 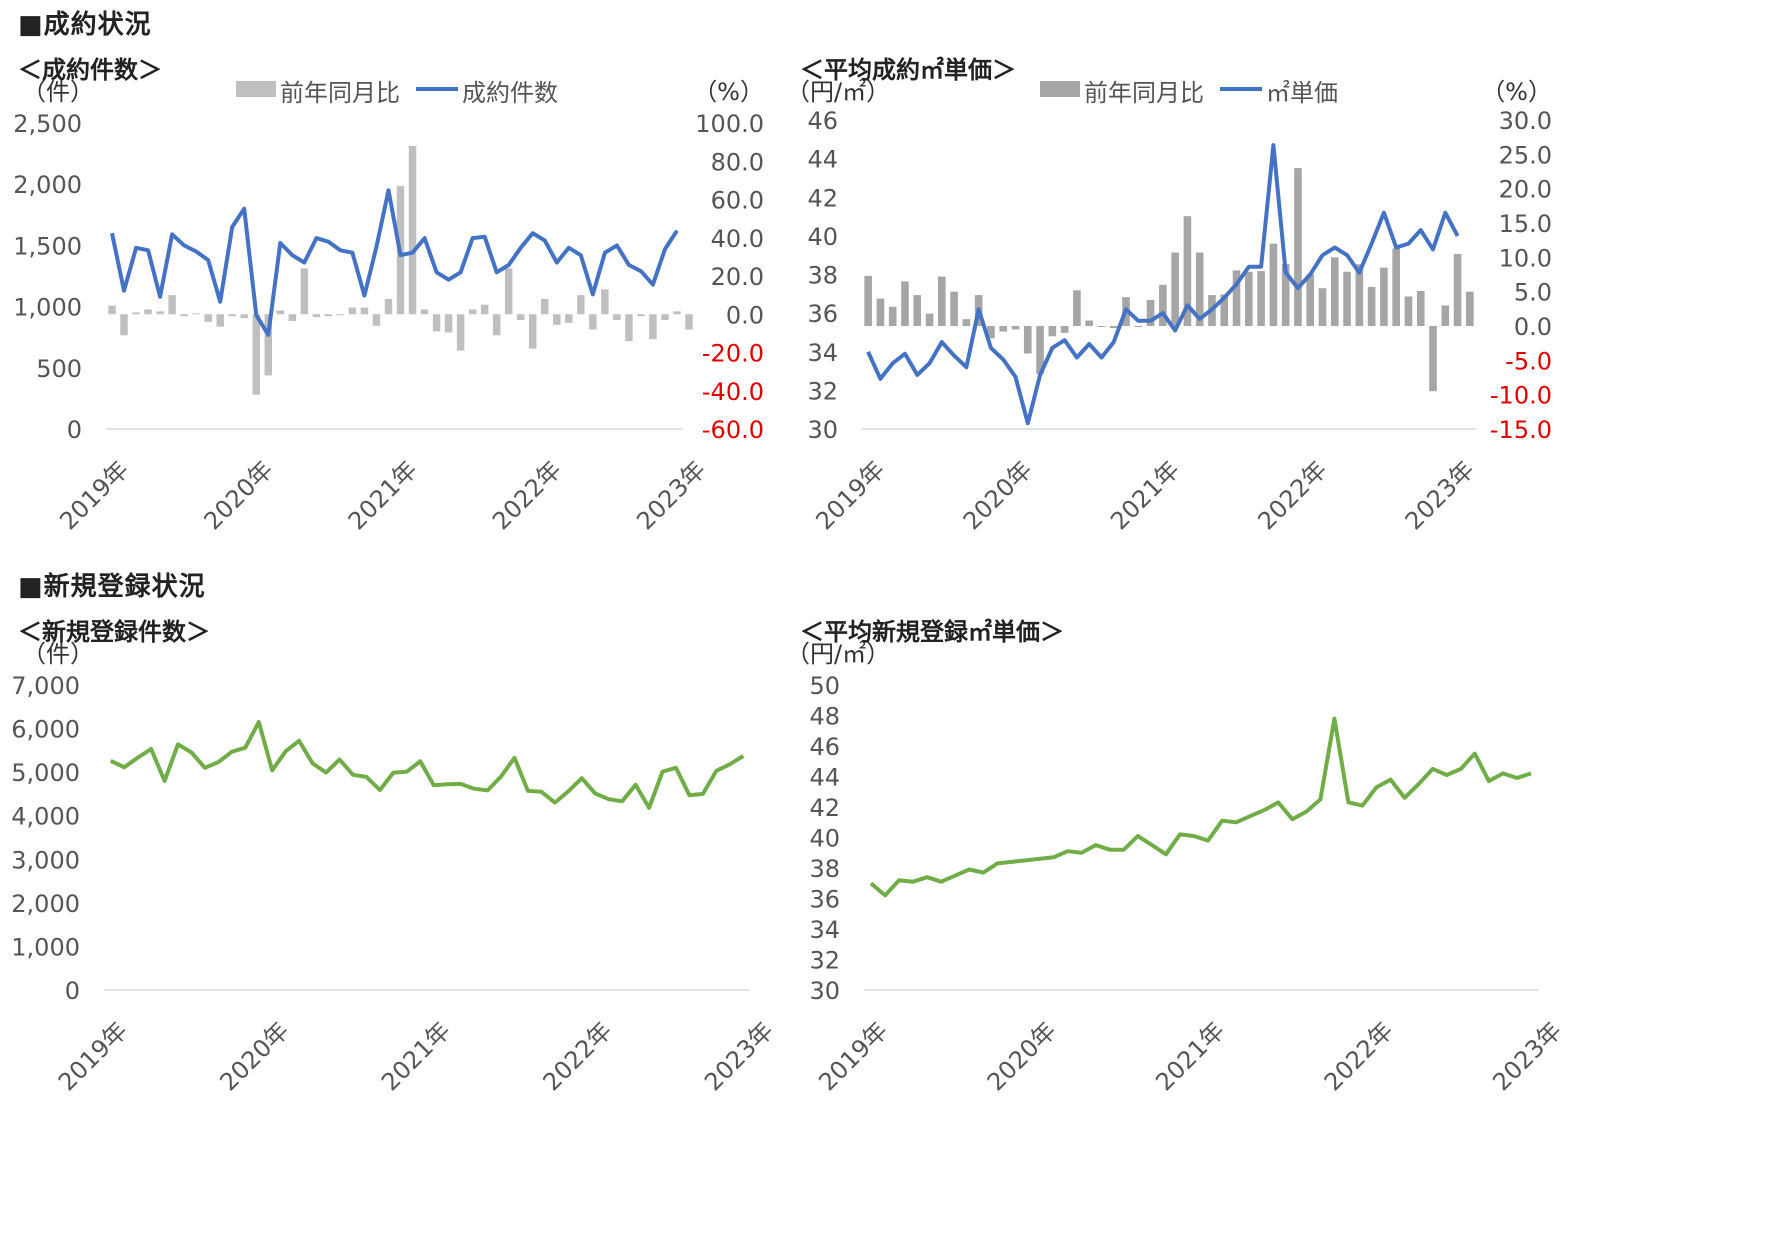 I want to click on y-tick-label: 46, so click(x=822, y=121).